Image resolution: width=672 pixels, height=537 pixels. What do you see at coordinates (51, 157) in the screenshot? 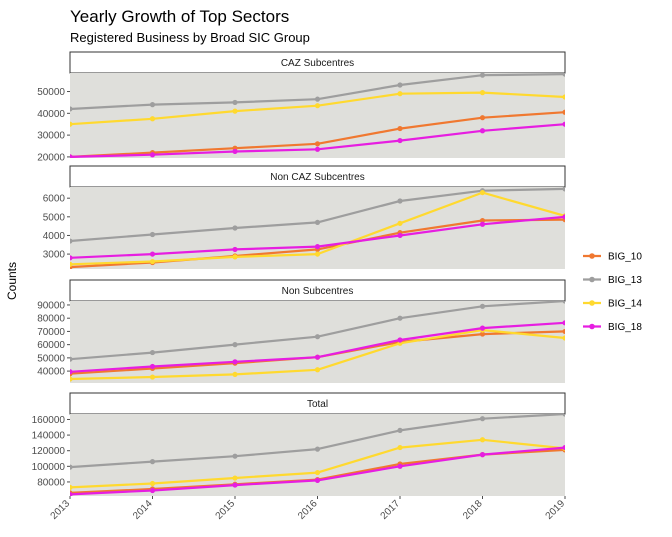
I see `y-tick-label: 20000` at bounding box center [51, 157].